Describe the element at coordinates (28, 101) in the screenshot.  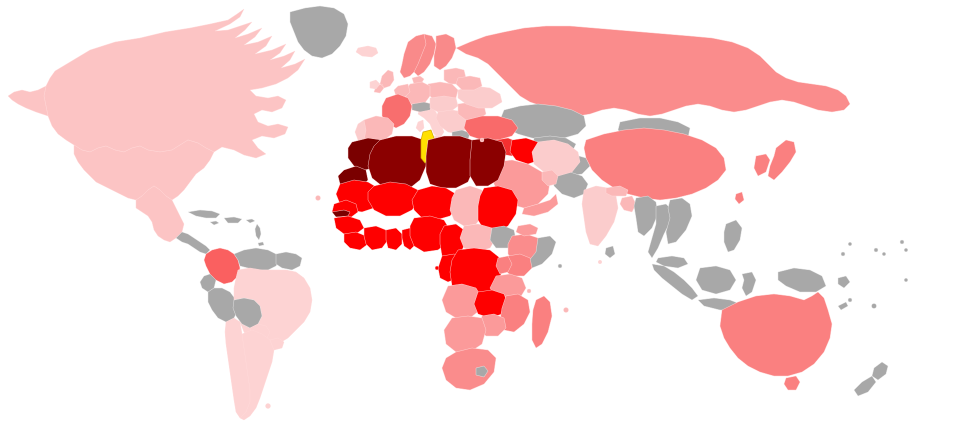
I see `country-alaska` at that location.